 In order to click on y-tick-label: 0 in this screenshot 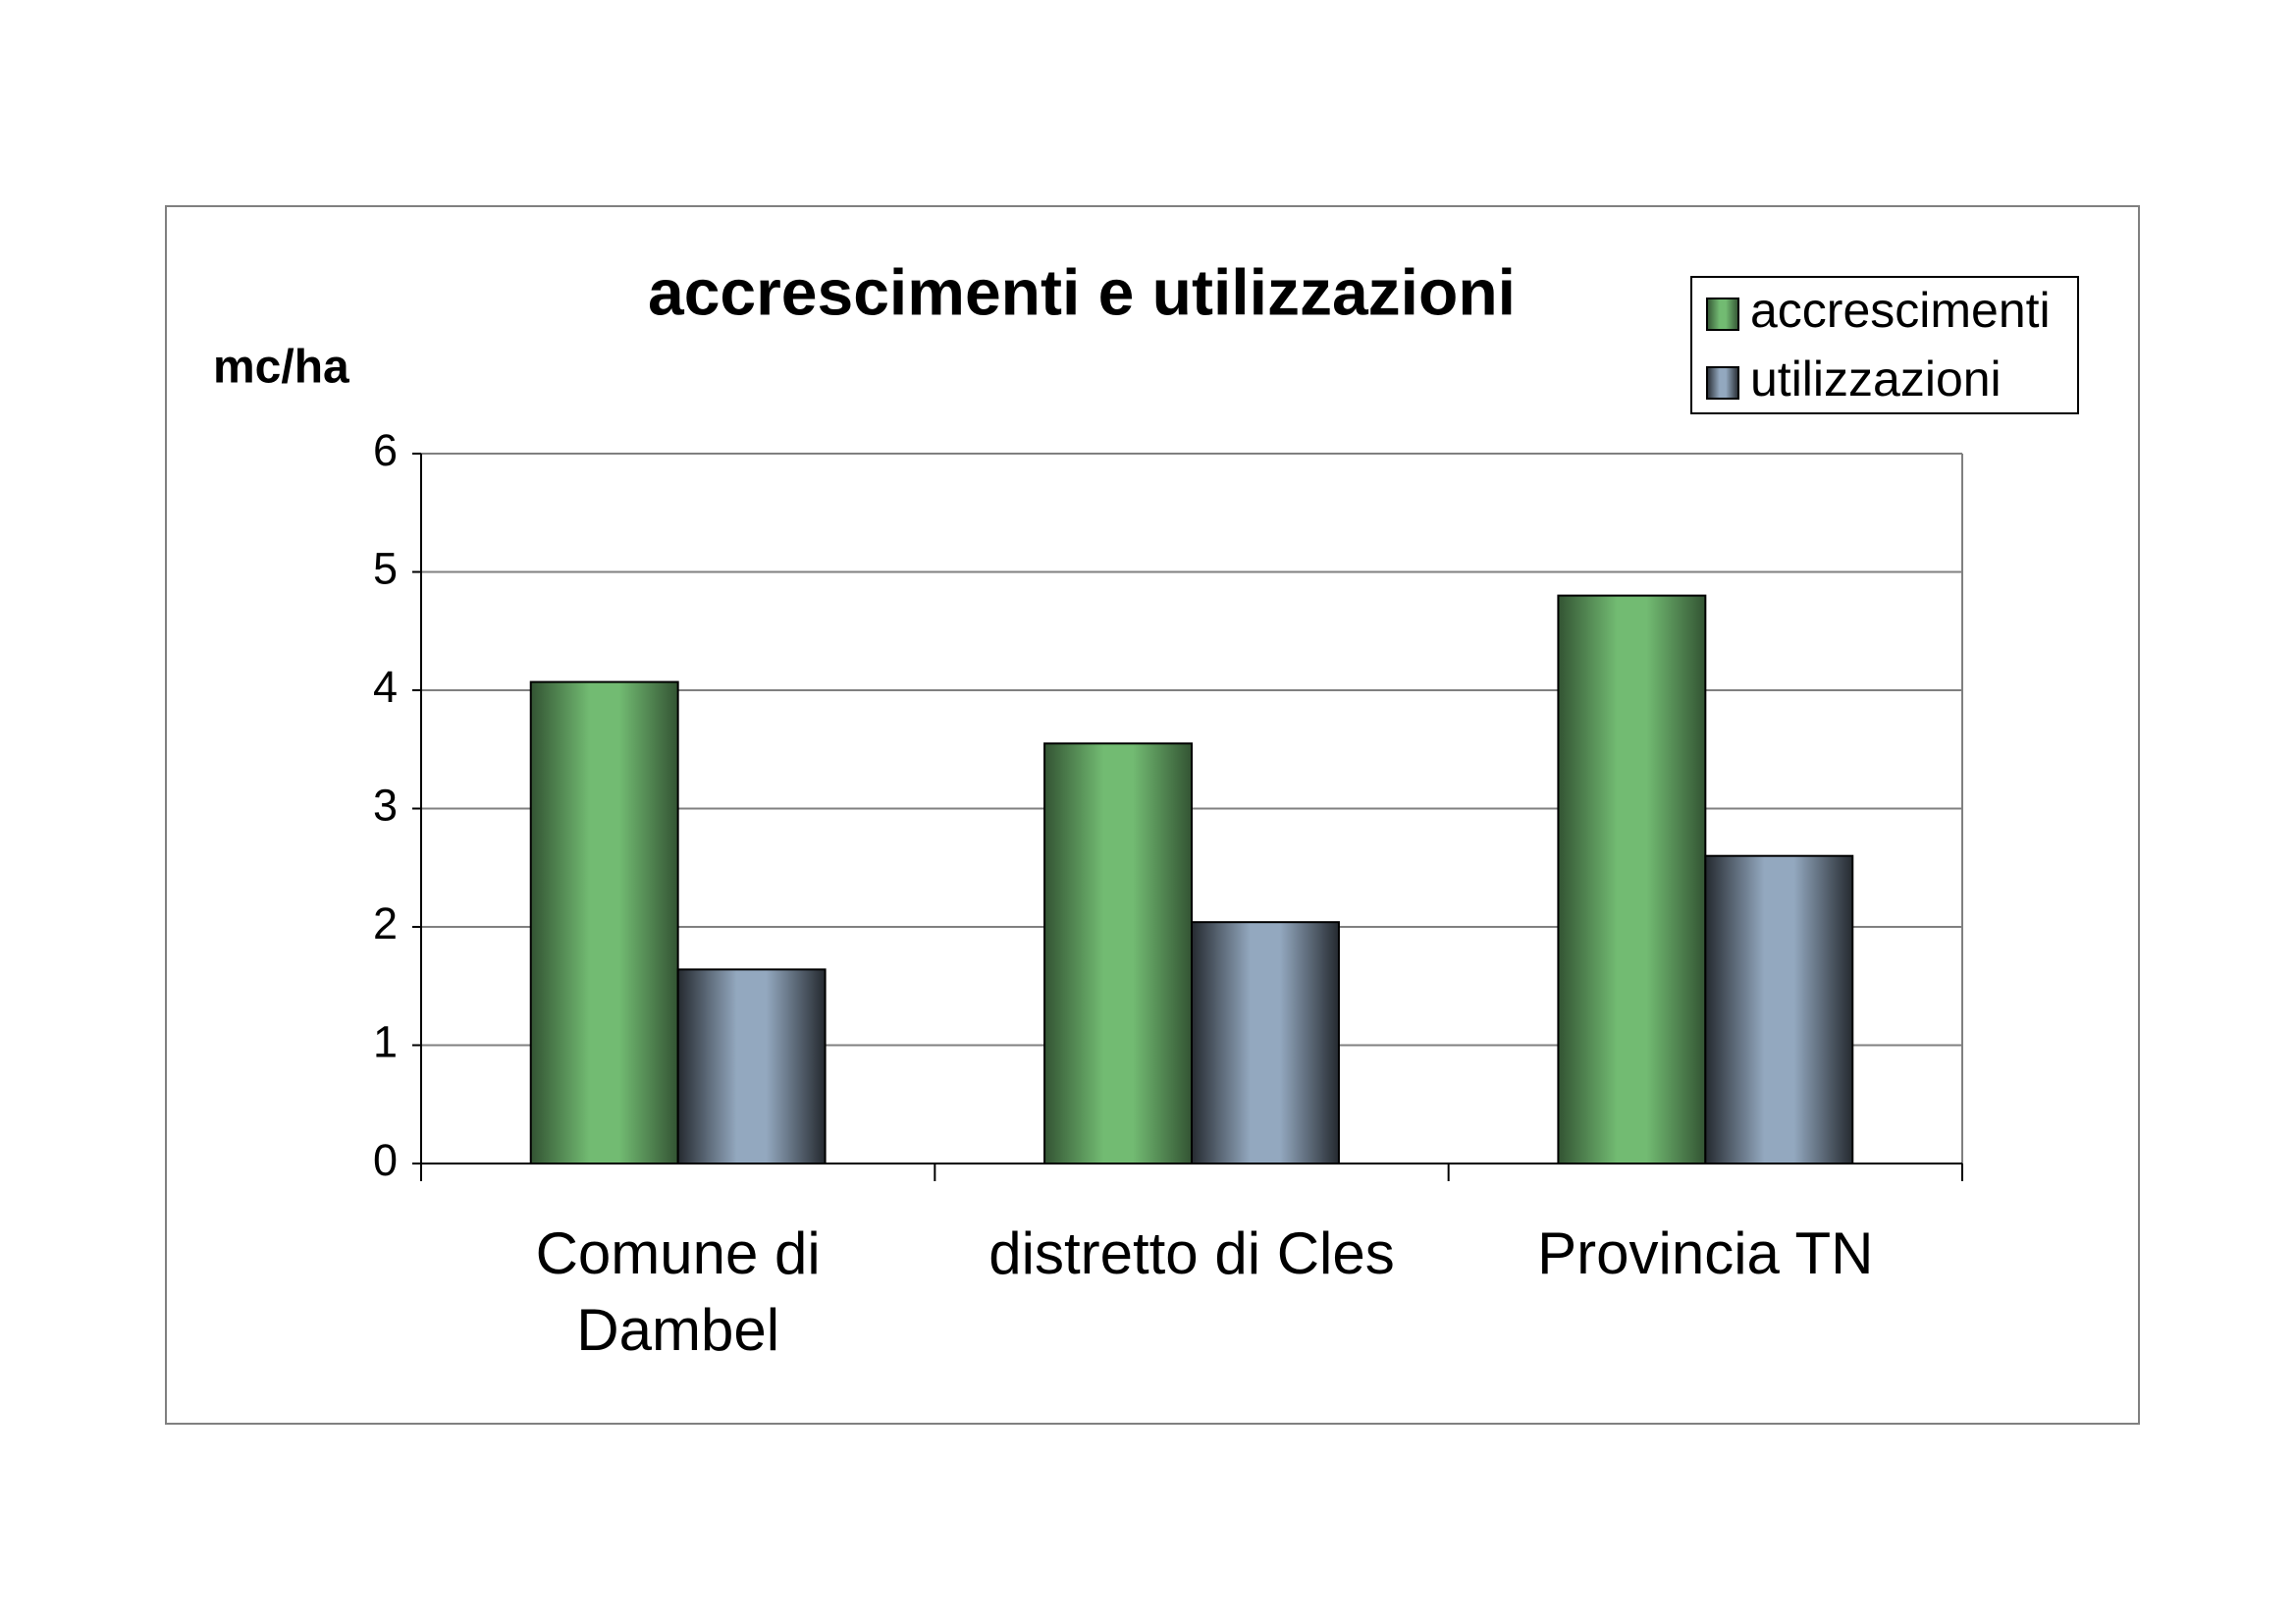, I will do `click(385, 1160)`.